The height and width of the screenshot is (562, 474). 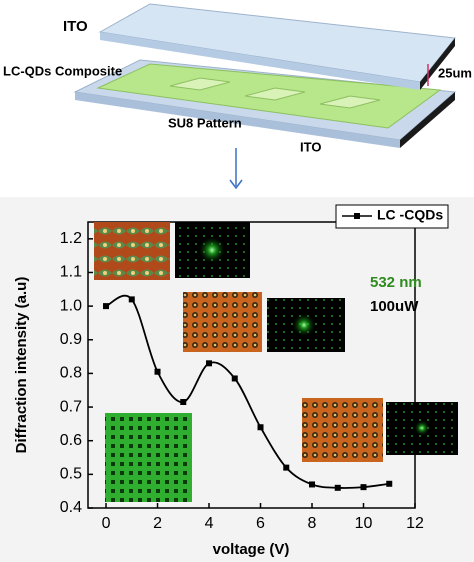 What do you see at coordinates (251, 549) in the screenshot?
I see `x-axis-label: voltage (V)` at bounding box center [251, 549].